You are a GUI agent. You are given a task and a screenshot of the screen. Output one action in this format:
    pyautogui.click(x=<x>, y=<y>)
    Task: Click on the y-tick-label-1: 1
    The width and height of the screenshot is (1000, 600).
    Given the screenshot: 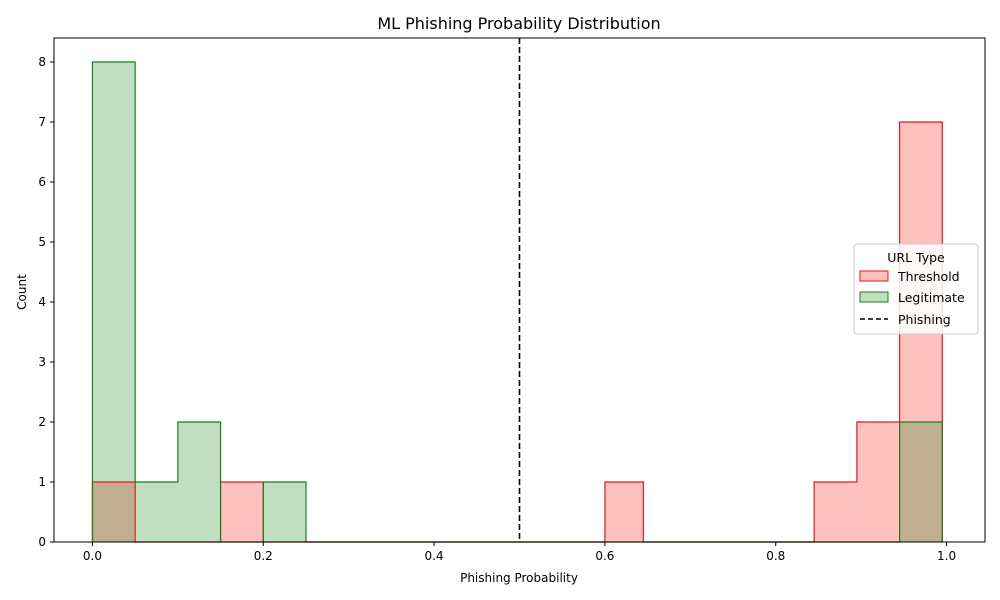 What is the action you would take?
    pyautogui.click(x=42, y=482)
    